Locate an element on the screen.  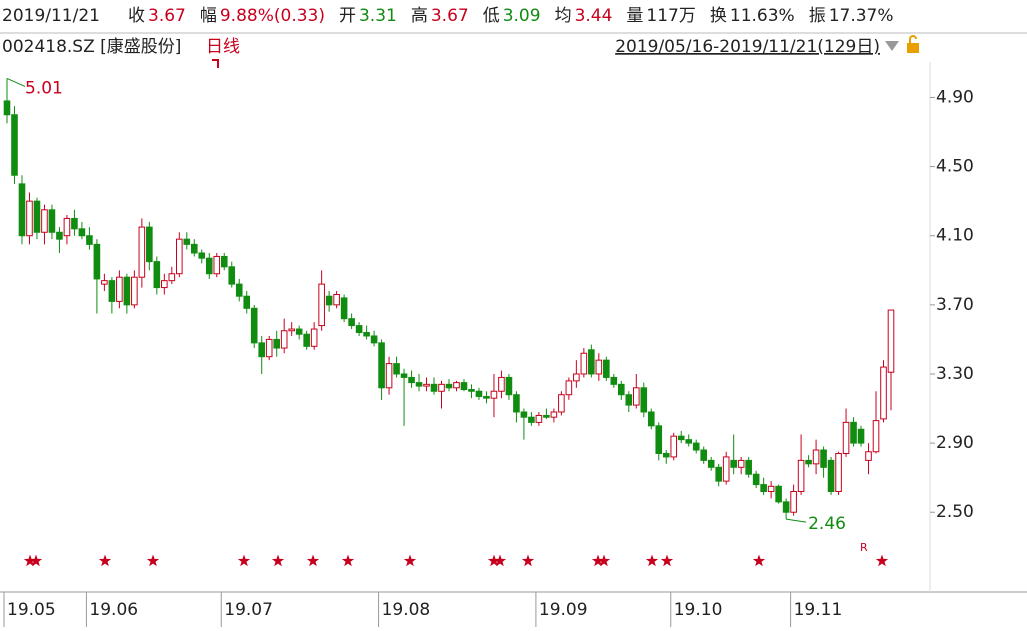
y-tick-label: 2.90 is located at coordinates (955, 443).